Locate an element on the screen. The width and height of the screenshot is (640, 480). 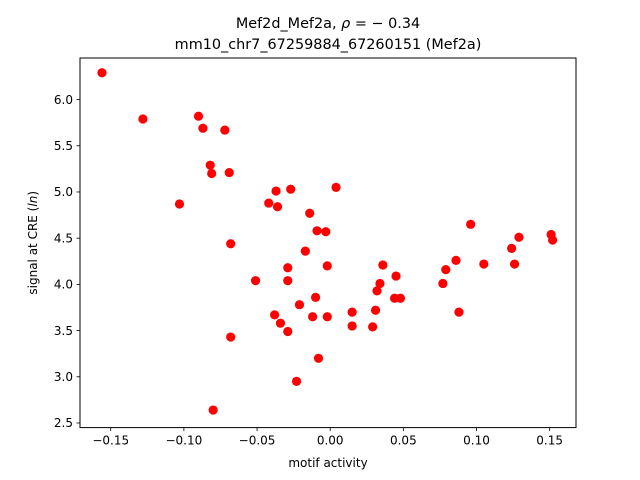
y-tick-label: 4.0 is located at coordinates (63, 285).